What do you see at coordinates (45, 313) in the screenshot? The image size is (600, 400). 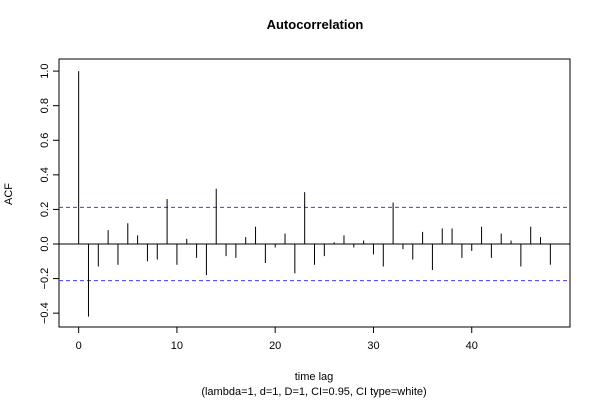 I see `y-tick-label: −0.4` at bounding box center [45, 313].